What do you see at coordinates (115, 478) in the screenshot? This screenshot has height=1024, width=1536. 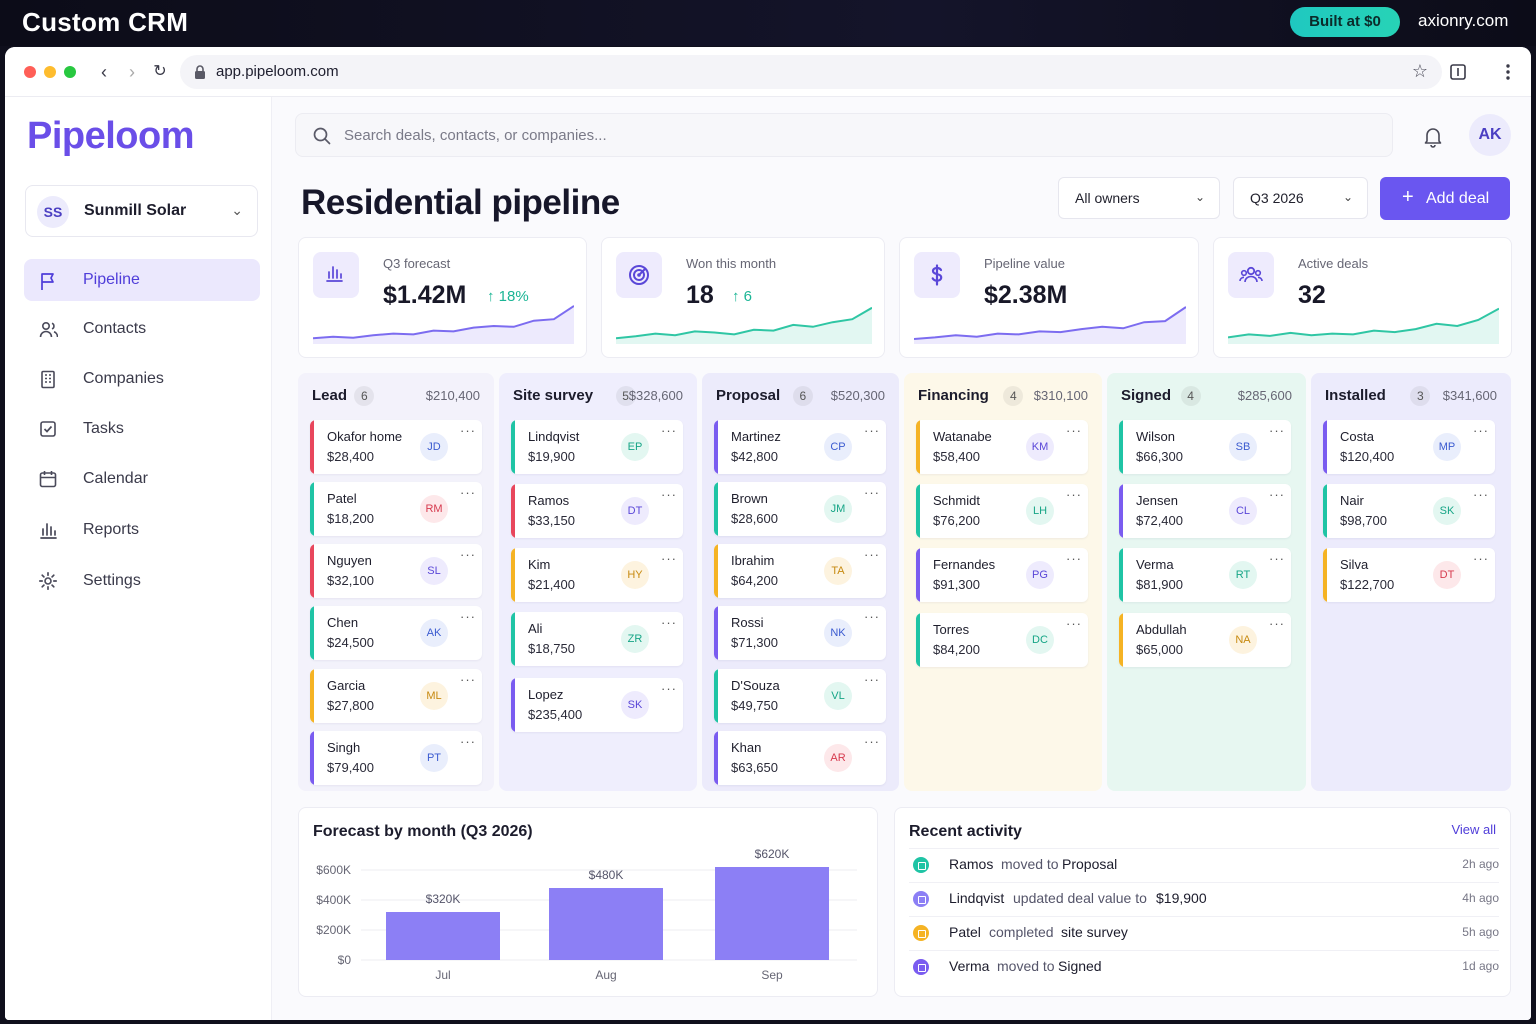 I see `sidebar-item-label: Calendar` at bounding box center [115, 478].